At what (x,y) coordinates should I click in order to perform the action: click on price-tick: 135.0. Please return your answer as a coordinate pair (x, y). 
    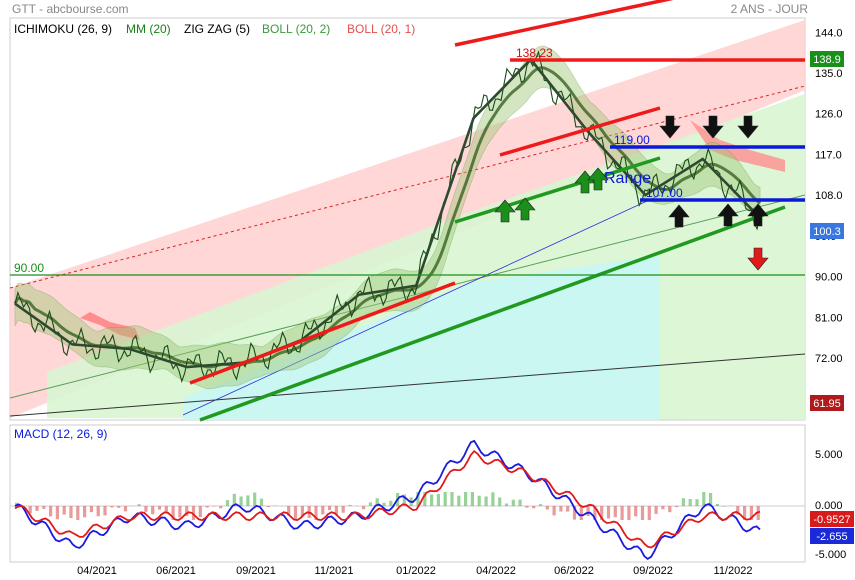
    Looking at the image, I should click on (829, 74).